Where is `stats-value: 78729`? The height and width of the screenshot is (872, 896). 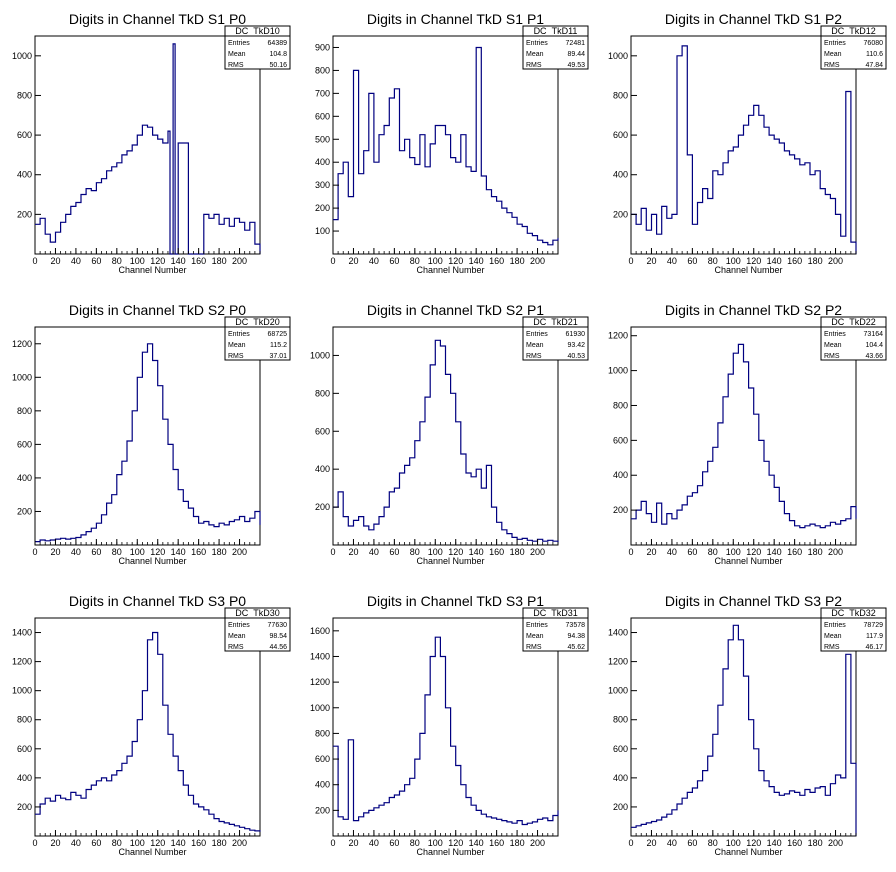 stats-value: 78729 is located at coordinates (874, 625).